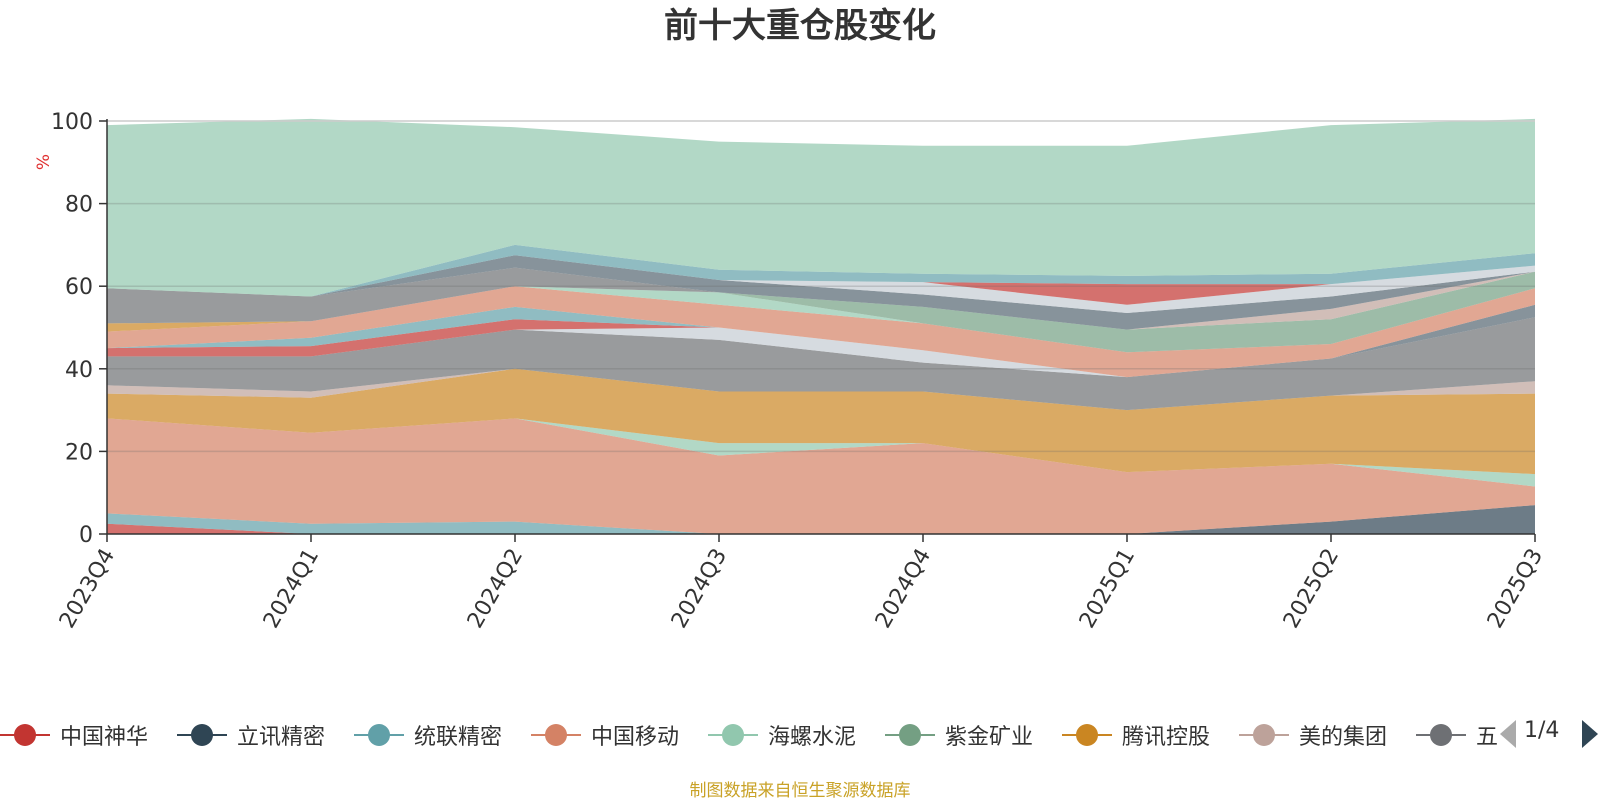 The height and width of the screenshot is (801, 1600). I want to click on source-note: 制图数据来自恒生聚源数据库, so click(800, 791).